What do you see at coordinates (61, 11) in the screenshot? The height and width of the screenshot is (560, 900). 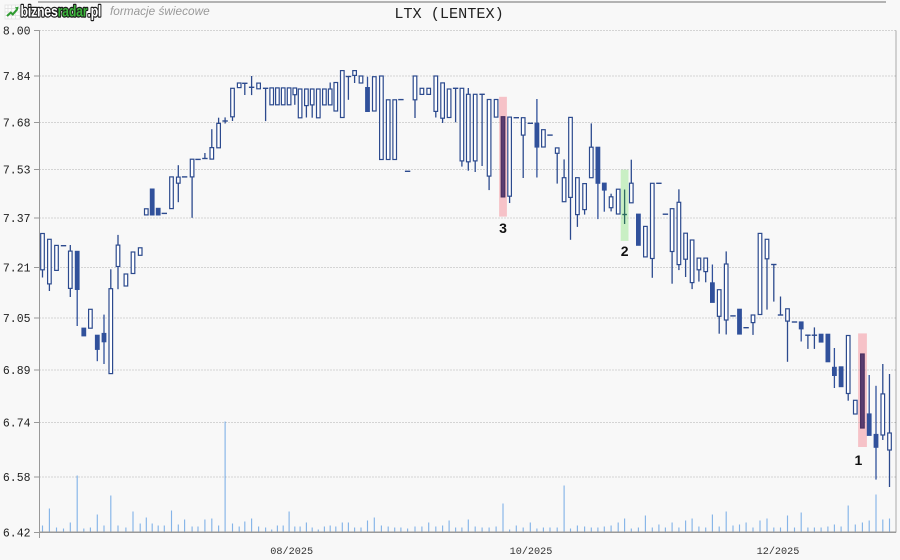 I see `svg-text: biznesradar.pl` at bounding box center [61, 11].